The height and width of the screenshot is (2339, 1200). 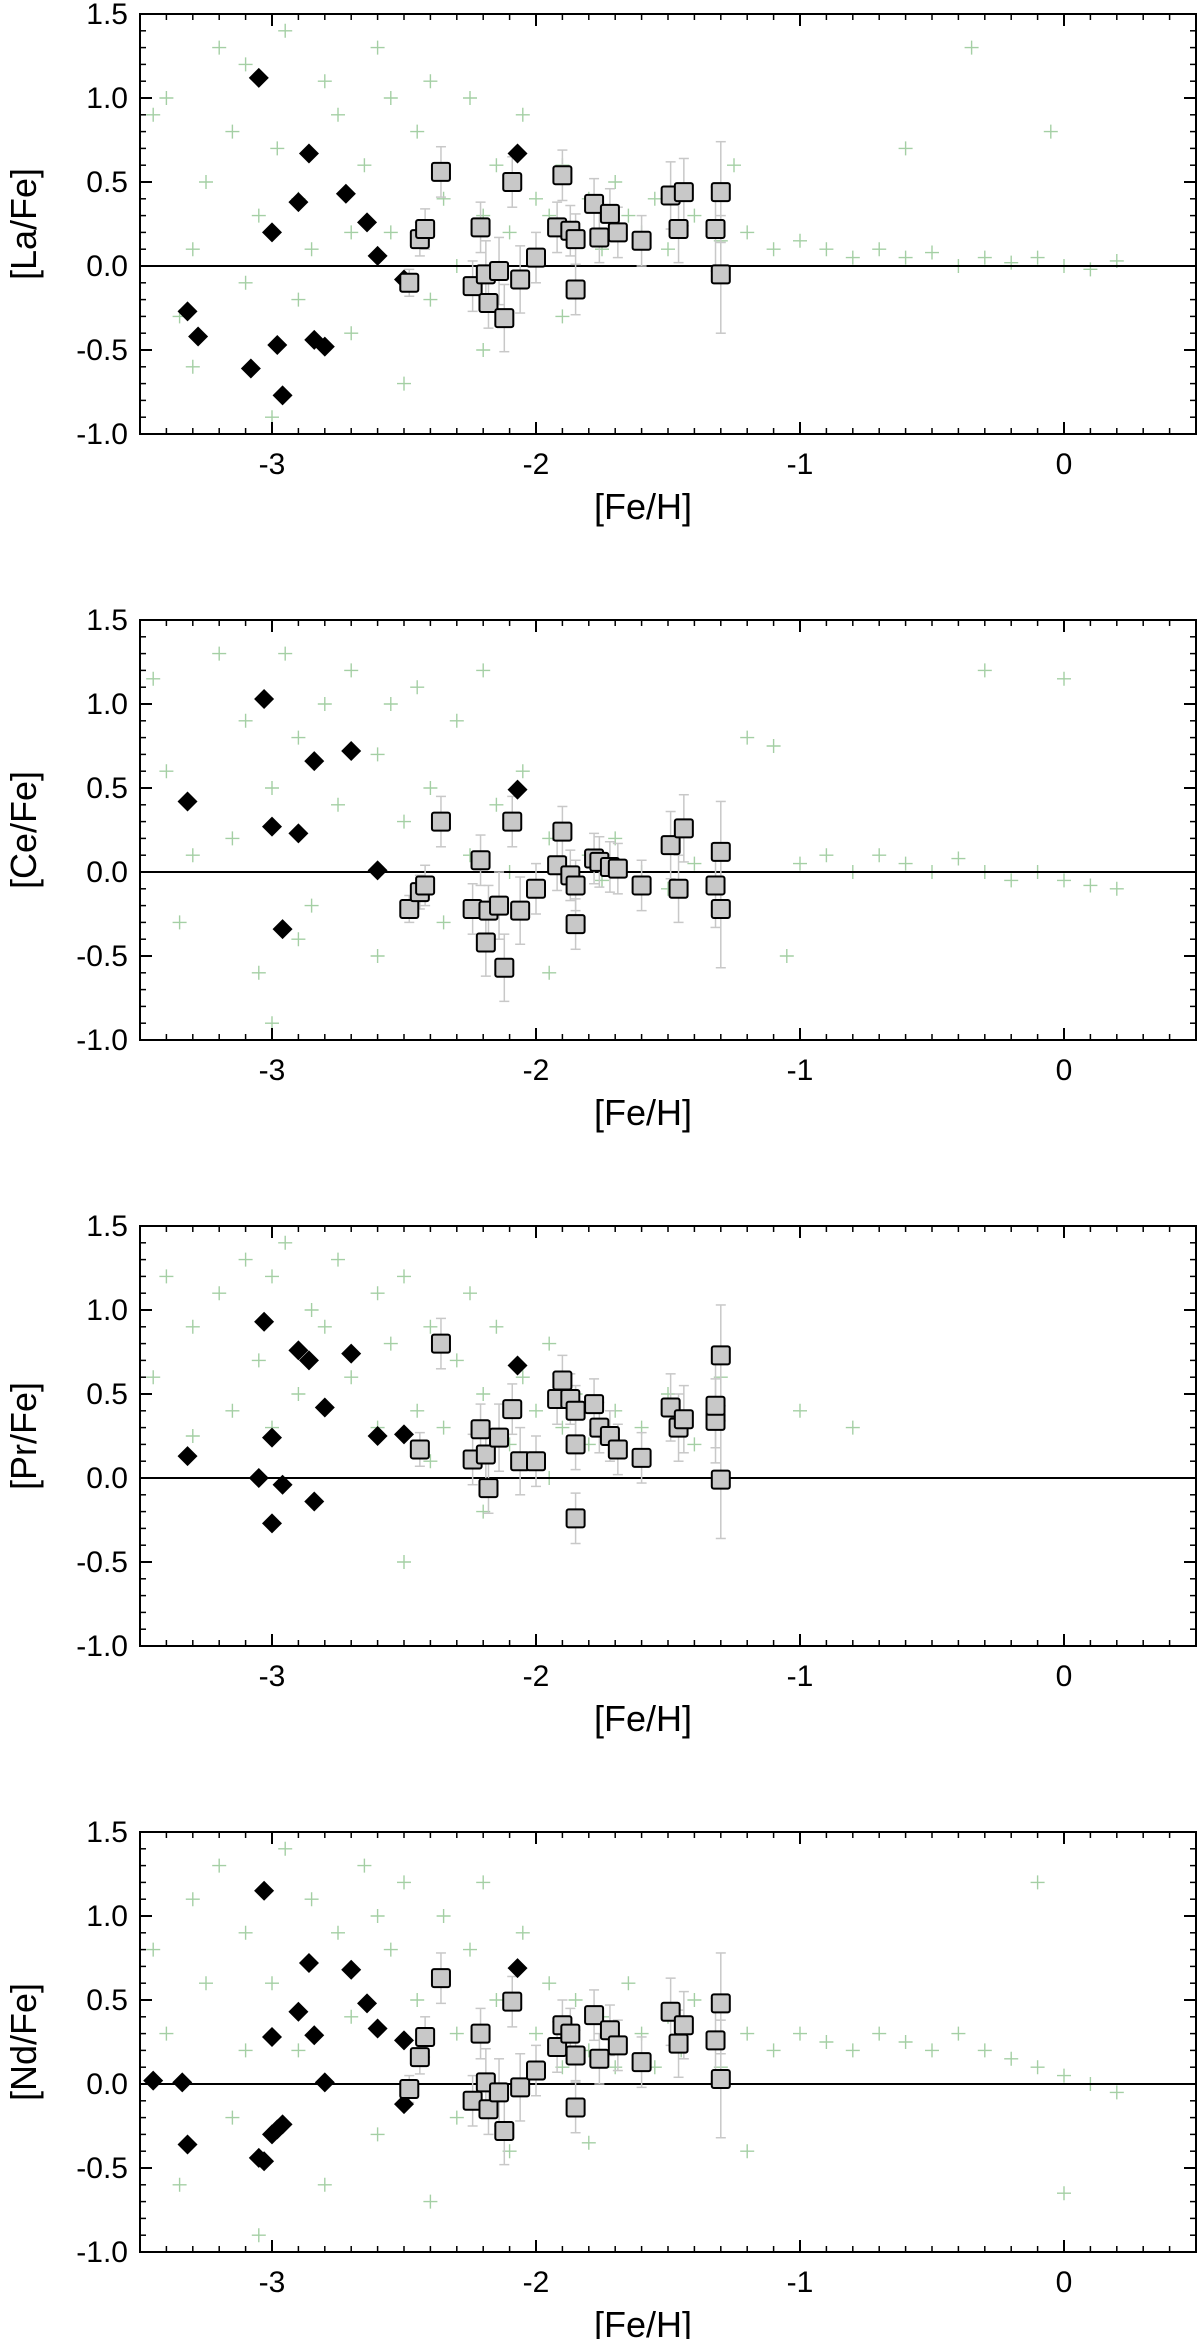 I want to click on y-tick-label: 0.0, so click(x=107, y=1478).